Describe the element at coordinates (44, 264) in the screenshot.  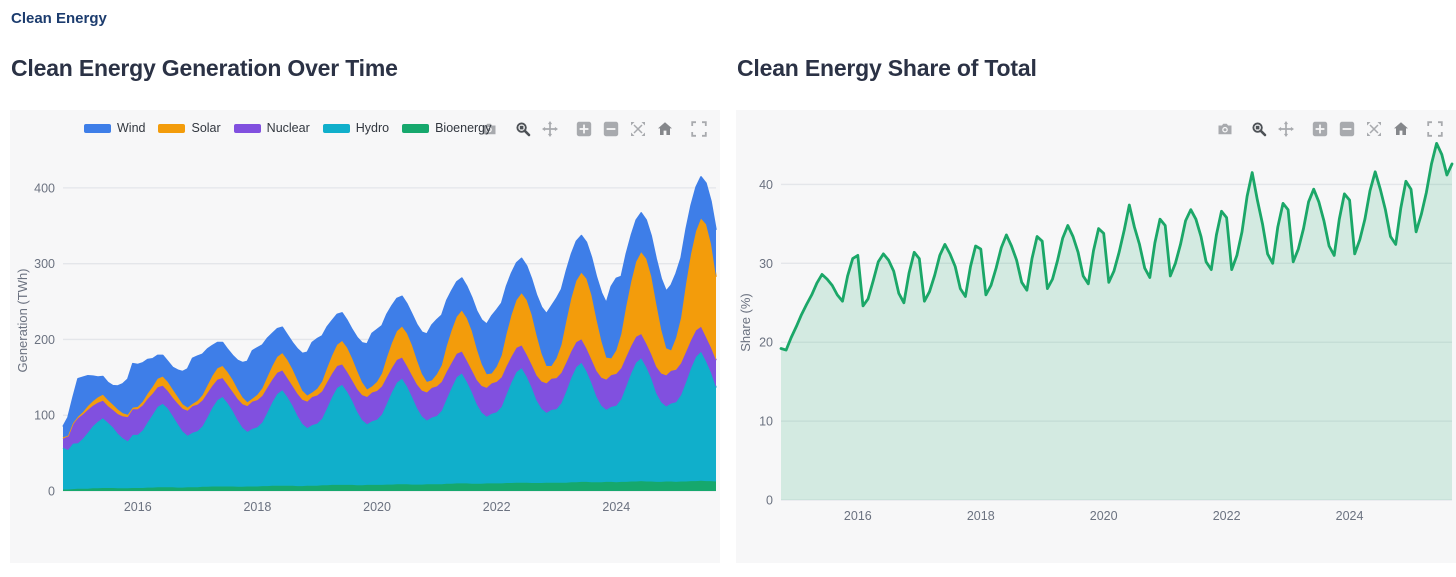
I see `y-tick-label: 300` at that location.